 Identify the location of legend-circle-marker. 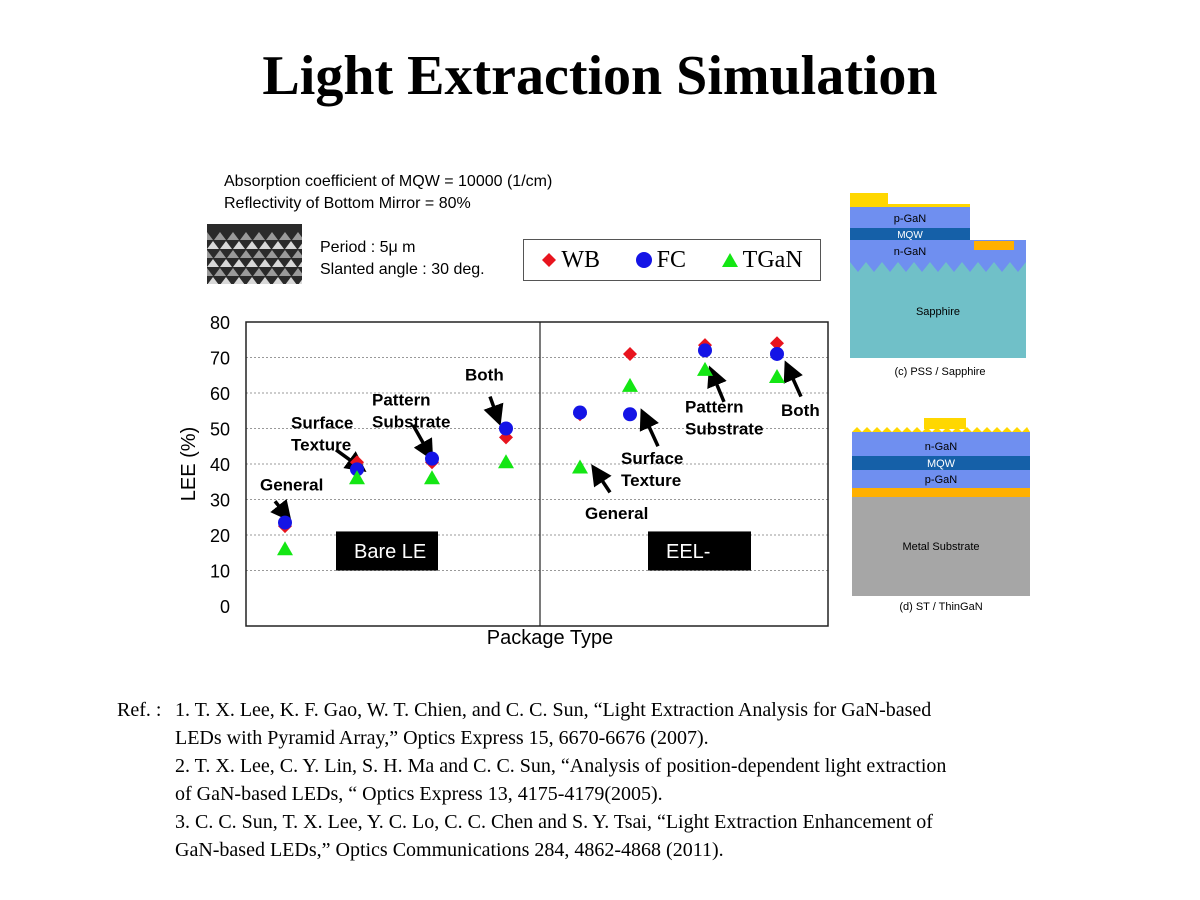
(643, 260).